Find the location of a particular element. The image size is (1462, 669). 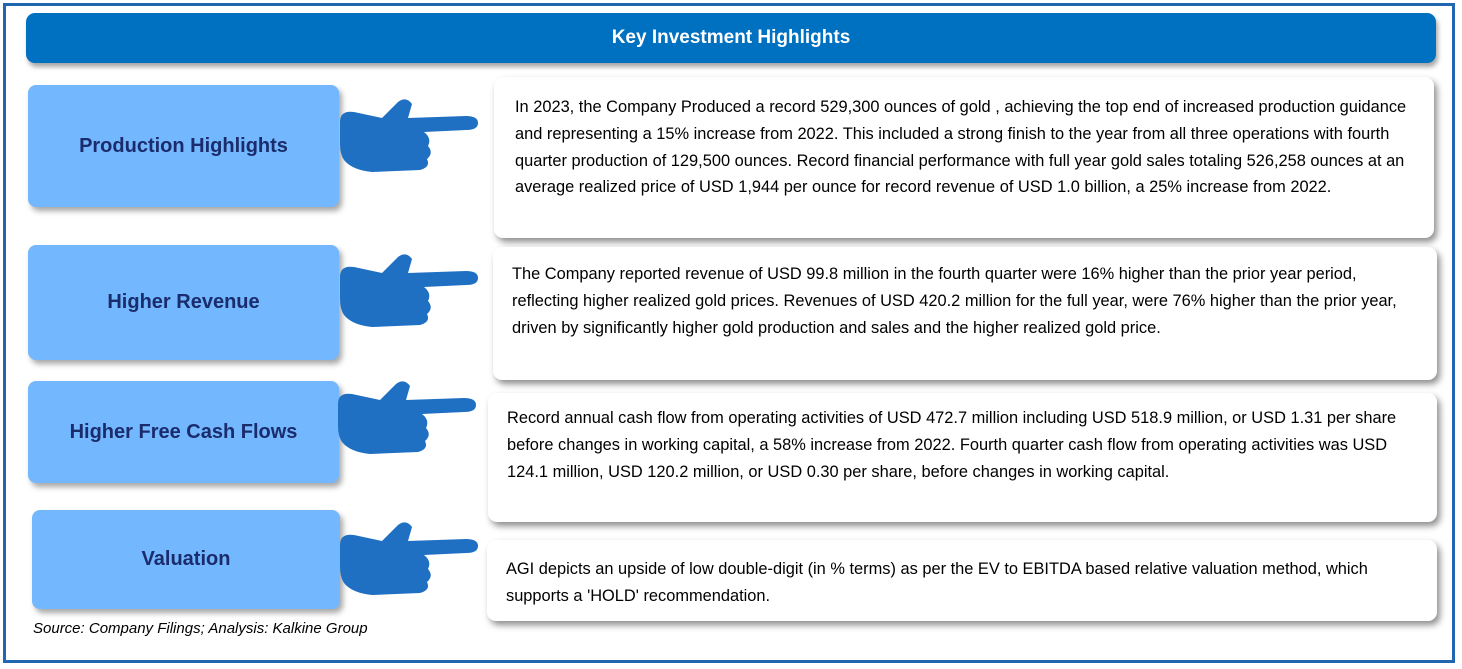

header-bar: Key Investment Highlights is located at coordinates (731, 38).